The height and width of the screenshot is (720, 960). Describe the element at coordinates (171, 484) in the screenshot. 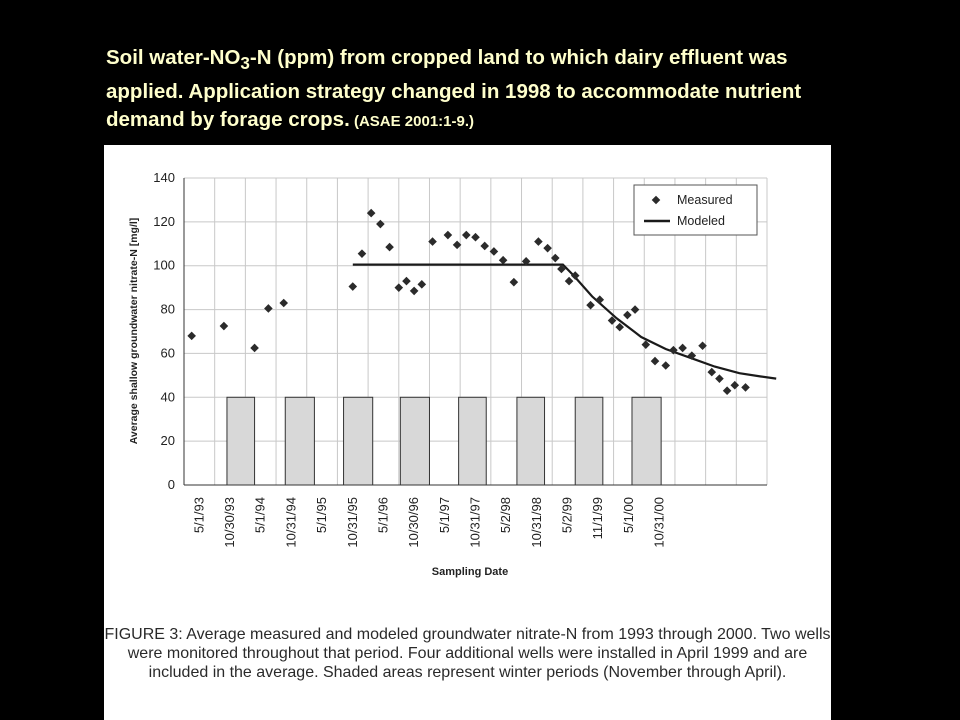

I see `y-tick-label: 0` at that location.